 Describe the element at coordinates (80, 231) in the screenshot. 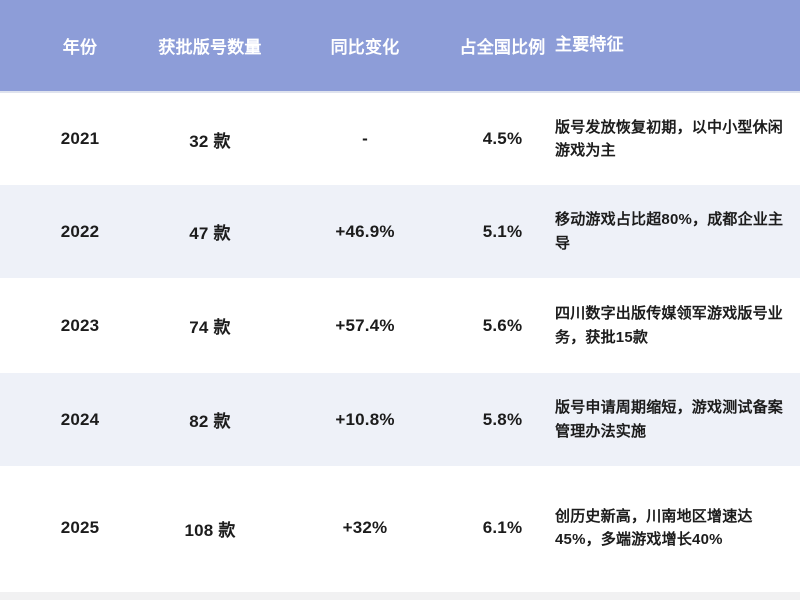

I see `cell-year: 2022` at that location.